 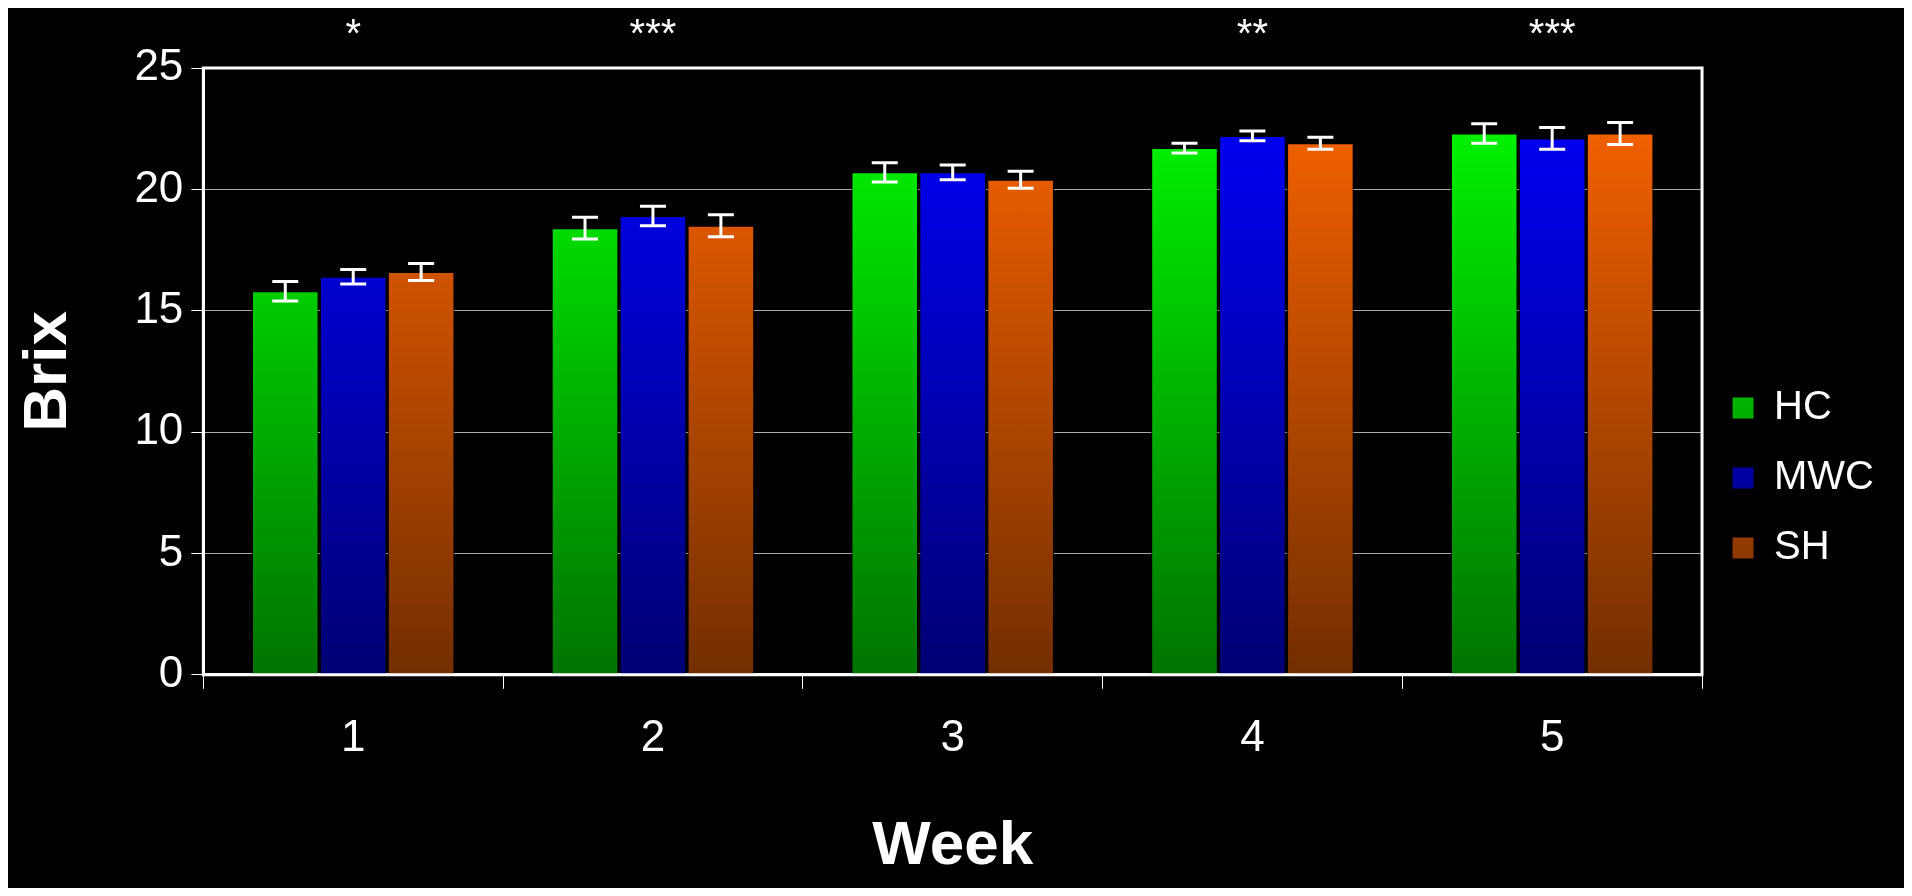 What do you see at coordinates (159, 186) in the screenshot?
I see `y-tick-label: 20` at bounding box center [159, 186].